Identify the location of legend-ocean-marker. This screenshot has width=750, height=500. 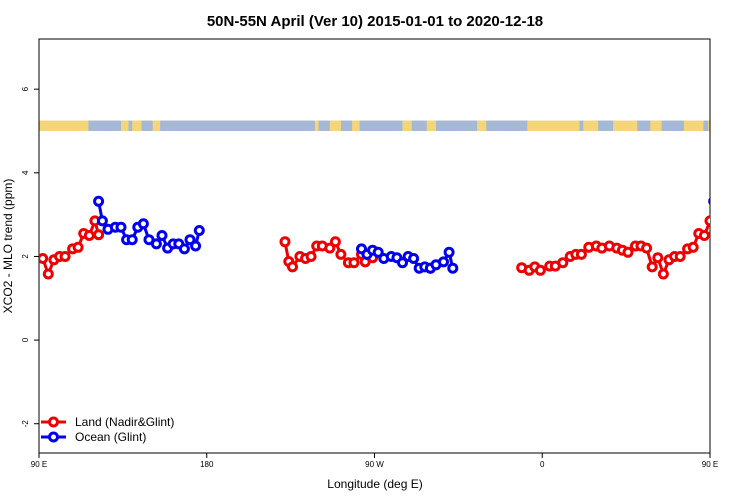
(53, 437).